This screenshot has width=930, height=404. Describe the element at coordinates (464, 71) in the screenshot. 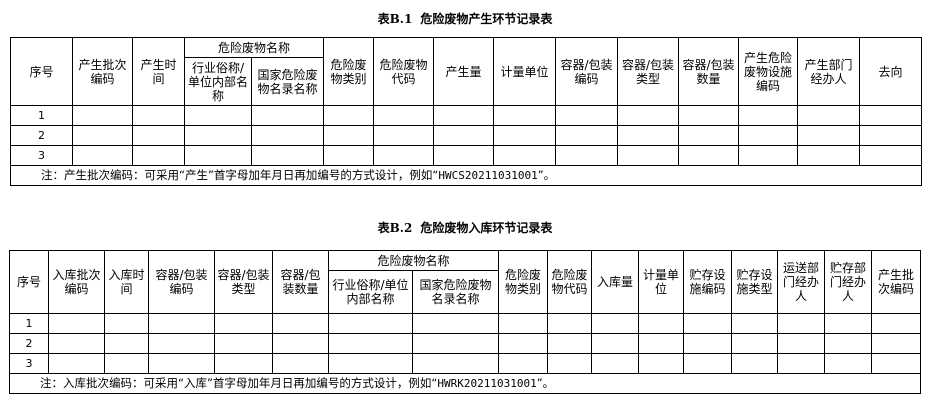

I see `header-cell: 产生量` at that location.